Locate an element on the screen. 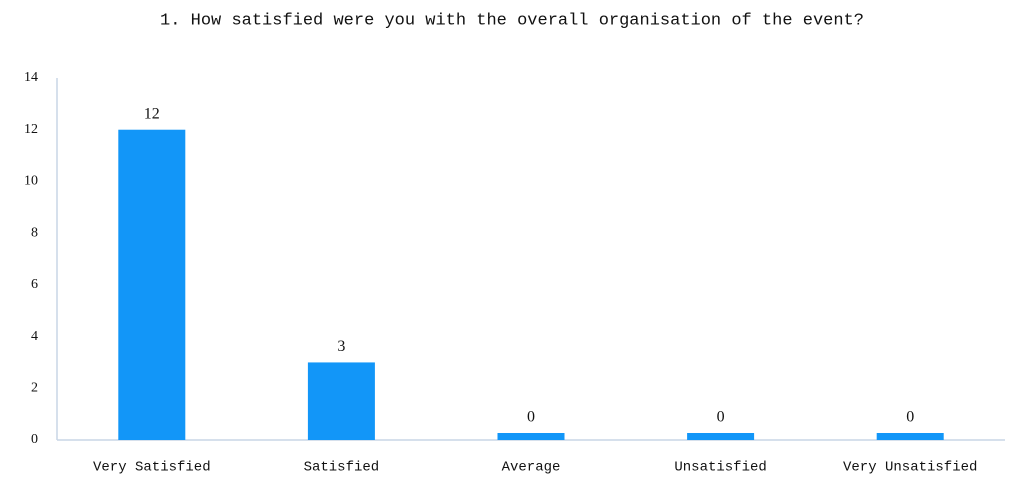 The width and height of the screenshot is (1024, 489). y-tick-label: 12 is located at coordinates (31, 129).